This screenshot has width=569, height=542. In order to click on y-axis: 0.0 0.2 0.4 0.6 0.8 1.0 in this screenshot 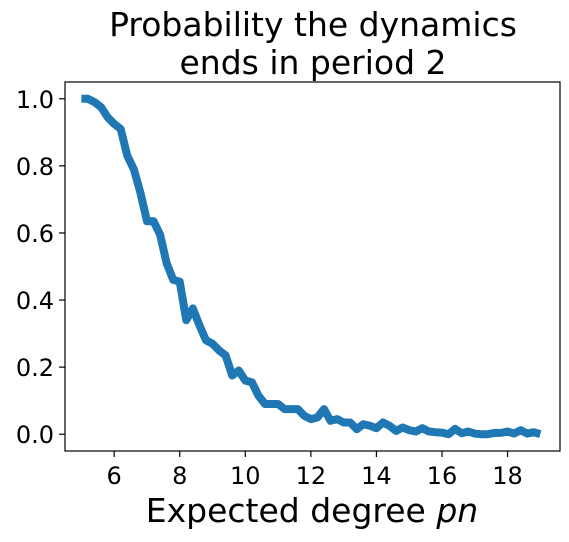, I will do `click(40, 267)`.